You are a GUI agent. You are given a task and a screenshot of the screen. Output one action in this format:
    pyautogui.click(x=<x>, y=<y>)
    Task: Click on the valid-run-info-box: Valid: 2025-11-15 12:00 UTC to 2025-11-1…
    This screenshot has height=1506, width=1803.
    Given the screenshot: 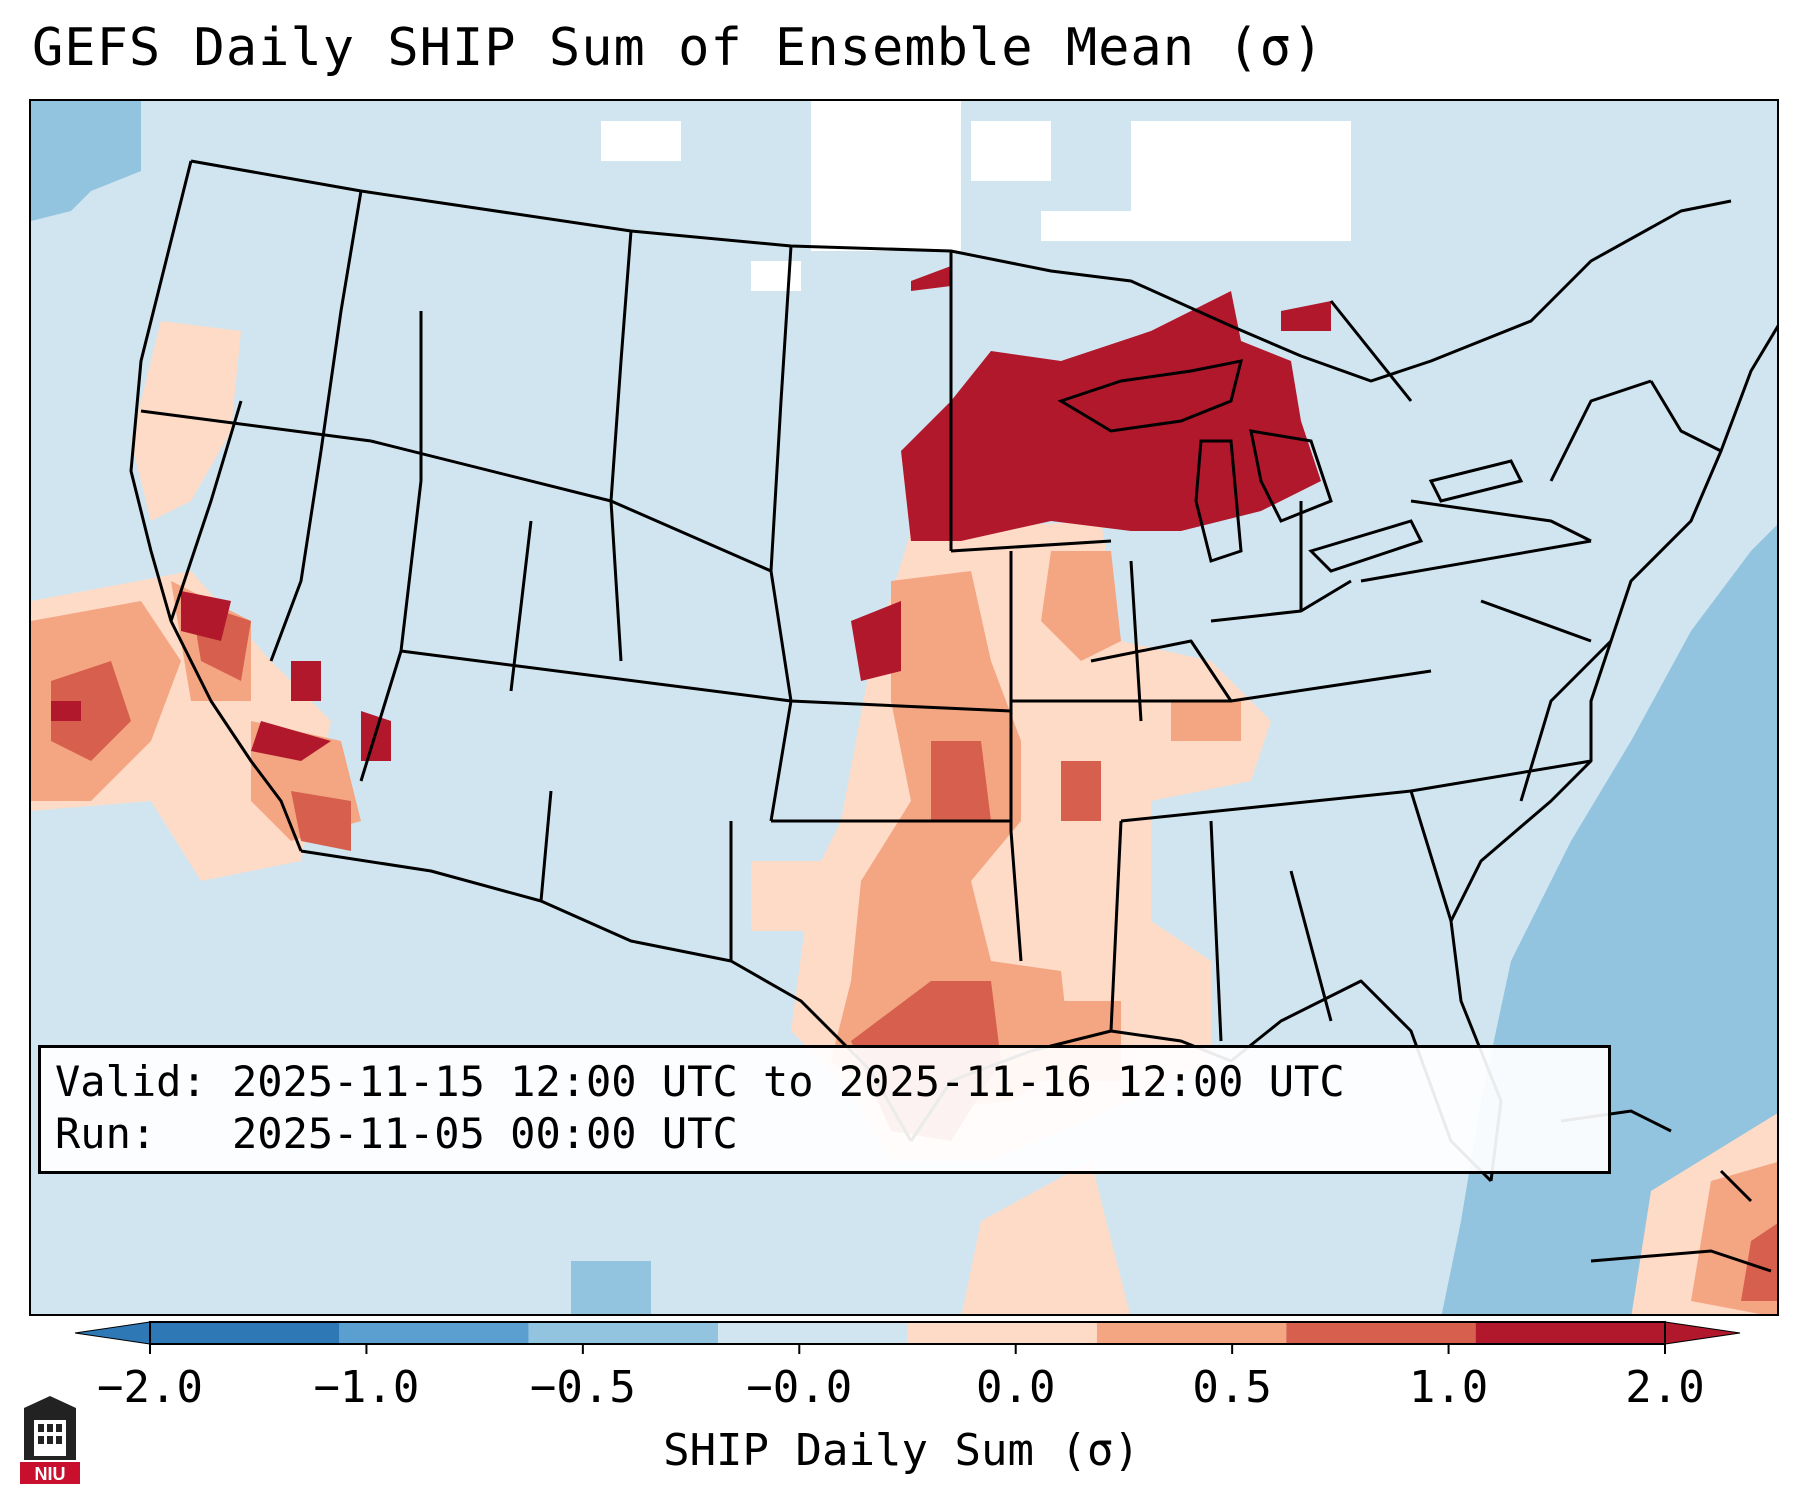 What is the action you would take?
    pyautogui.click(x=824, y=1109)
    